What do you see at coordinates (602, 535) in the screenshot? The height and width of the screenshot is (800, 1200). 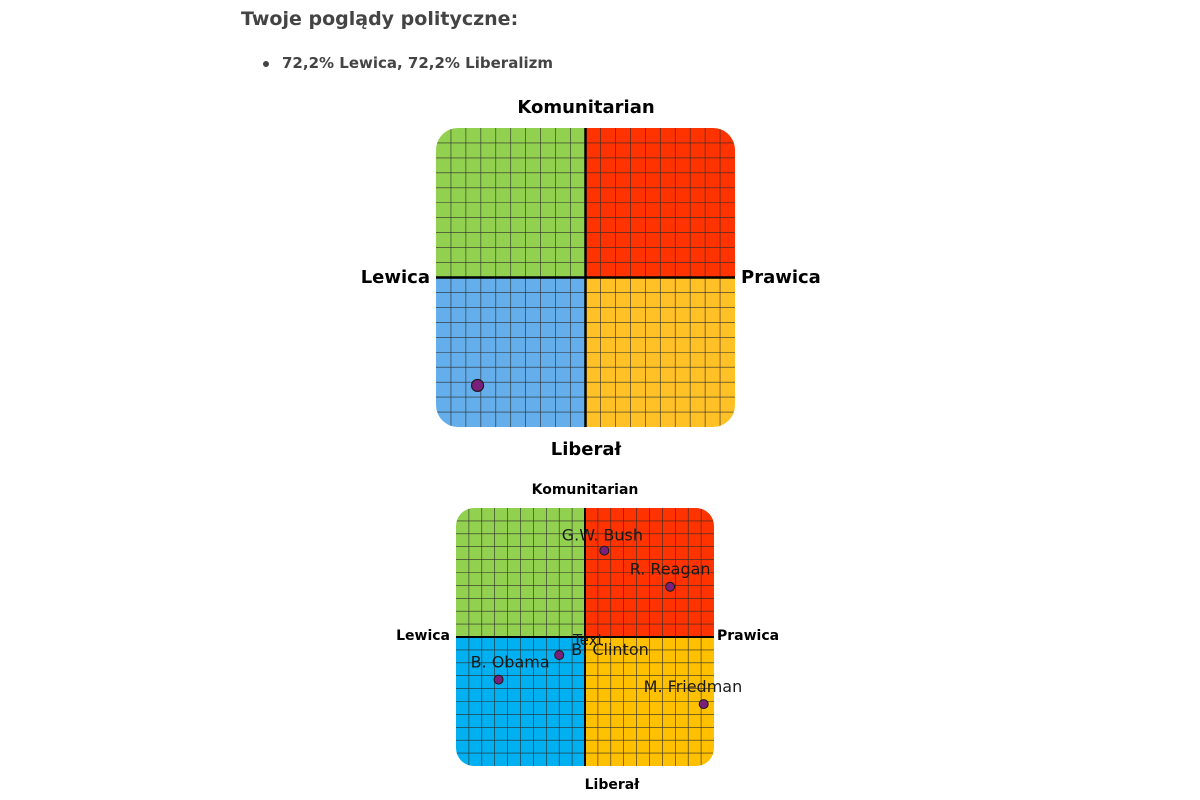 I see `politician-label: G.W. Bush` at bounding box center [602, 535].